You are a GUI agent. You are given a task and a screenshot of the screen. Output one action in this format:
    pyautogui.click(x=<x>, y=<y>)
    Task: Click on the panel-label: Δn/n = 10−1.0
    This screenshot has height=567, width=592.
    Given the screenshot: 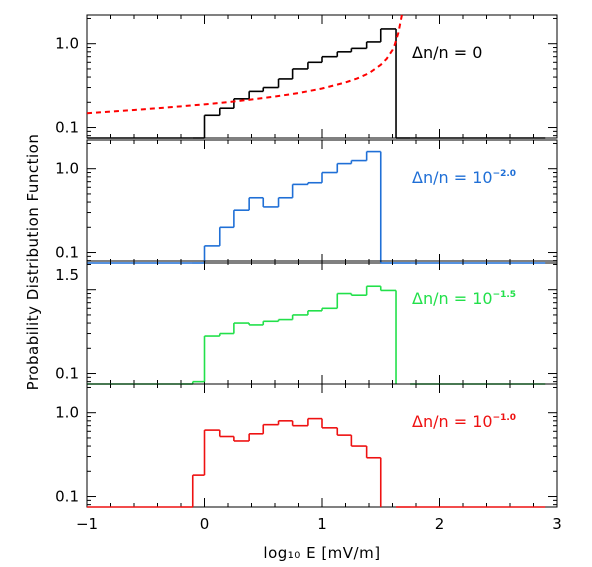 What is the action you would take?
    pyautogui.click(x=464, y=421)
    